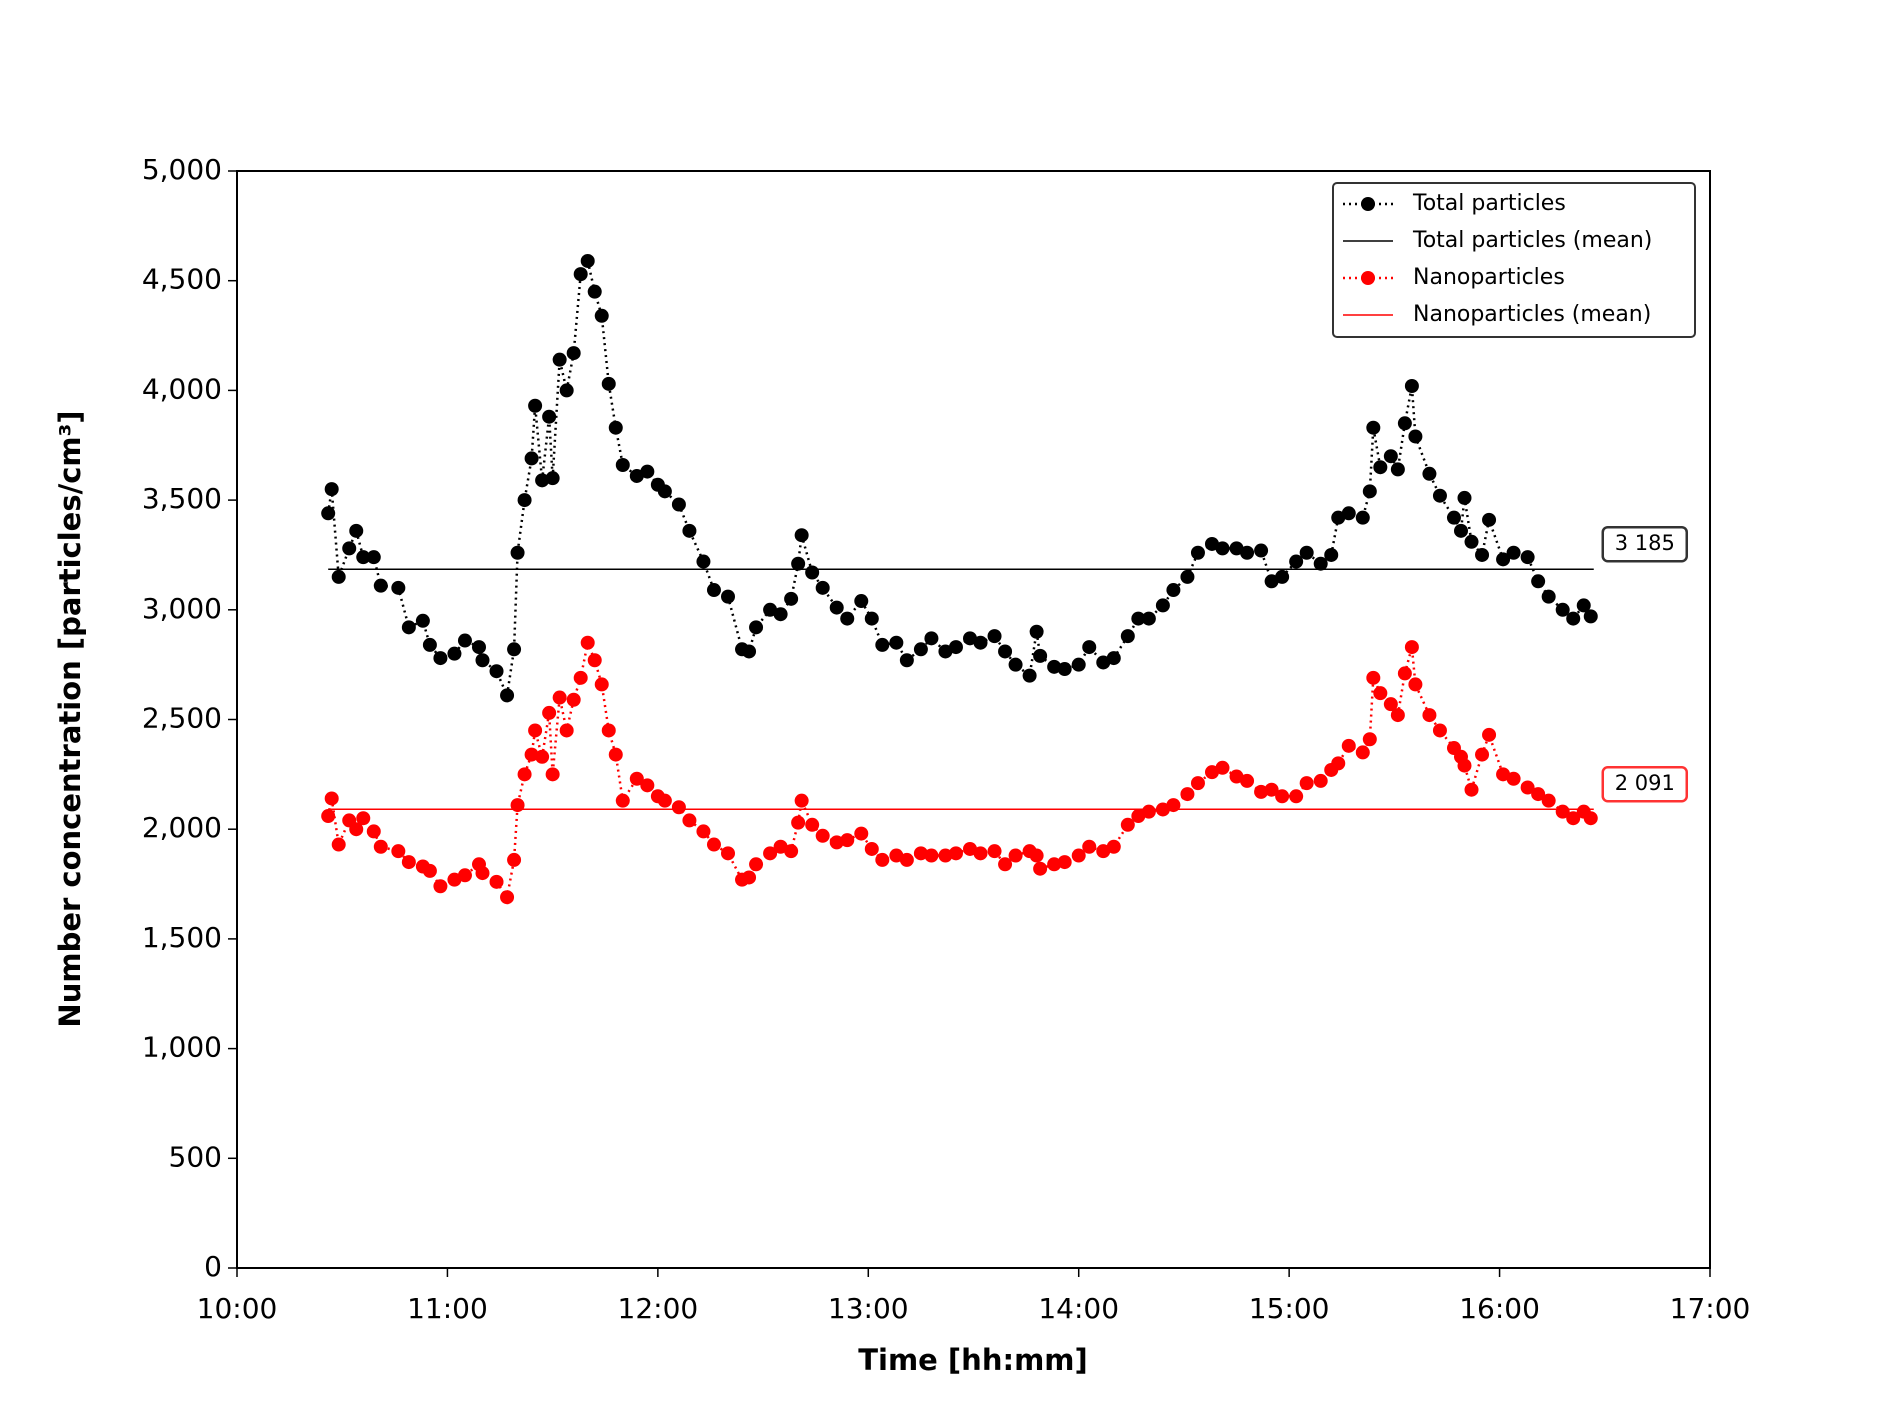  Describe the element at coordinates (70, 718) in the screenshot. I see `y-axis-label: Number concentration [particles/cm³]` at that location.